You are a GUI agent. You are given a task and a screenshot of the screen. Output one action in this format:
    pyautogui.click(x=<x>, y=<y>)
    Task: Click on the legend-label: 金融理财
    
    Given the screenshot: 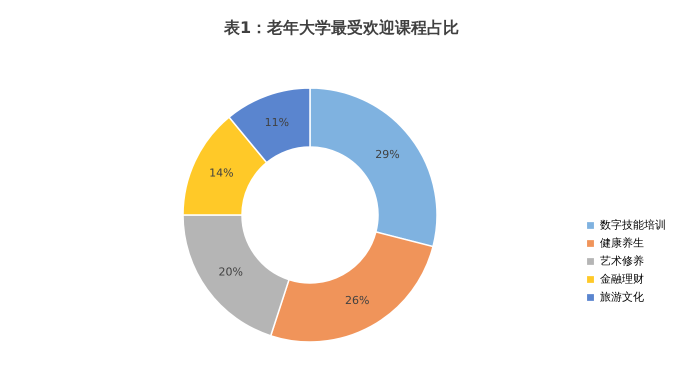 What is the action you would take?
    pyautogui.click(x=622, y=279)
    